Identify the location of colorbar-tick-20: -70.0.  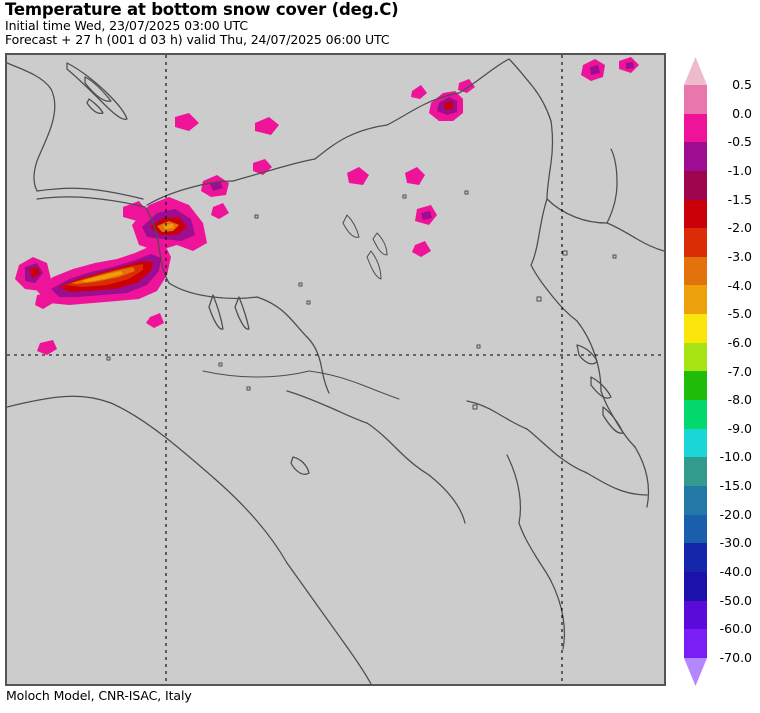
(735, 657).